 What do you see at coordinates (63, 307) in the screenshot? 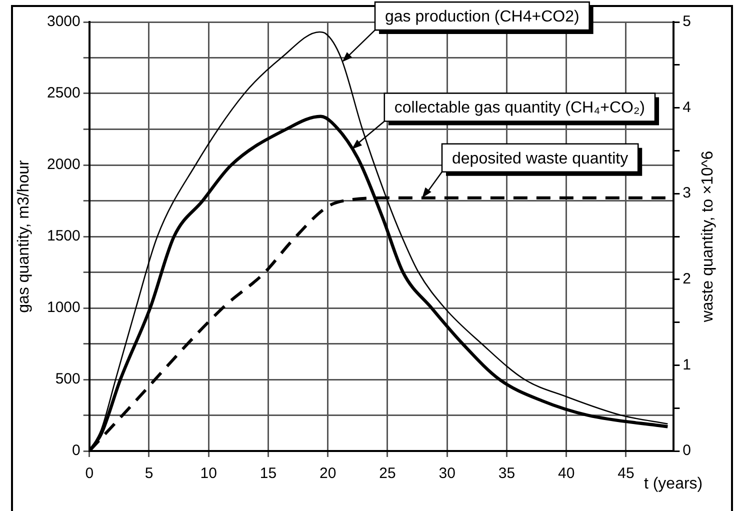
I see `y-tick-label: 1000` at bounding box center [63, 307].